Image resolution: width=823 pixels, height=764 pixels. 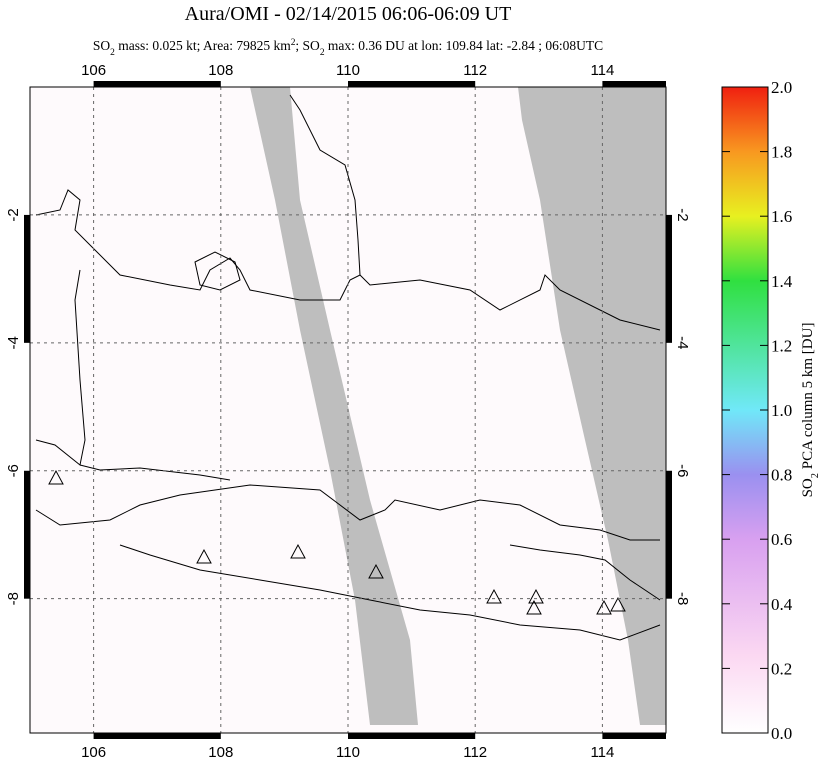 What do you see at coordinates (781, 539) in the screenshot?
I see `colorbar-tick-label: 0.6` at bounding box center [781, 539].